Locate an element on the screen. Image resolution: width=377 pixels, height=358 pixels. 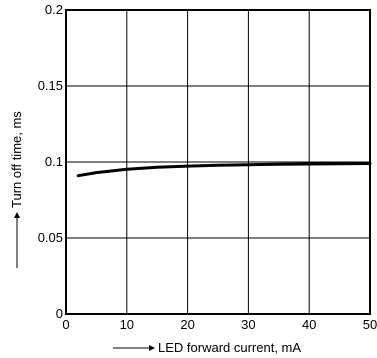
x-axis-title-group: LED forward current, mA is located at coordinates (207, 347).